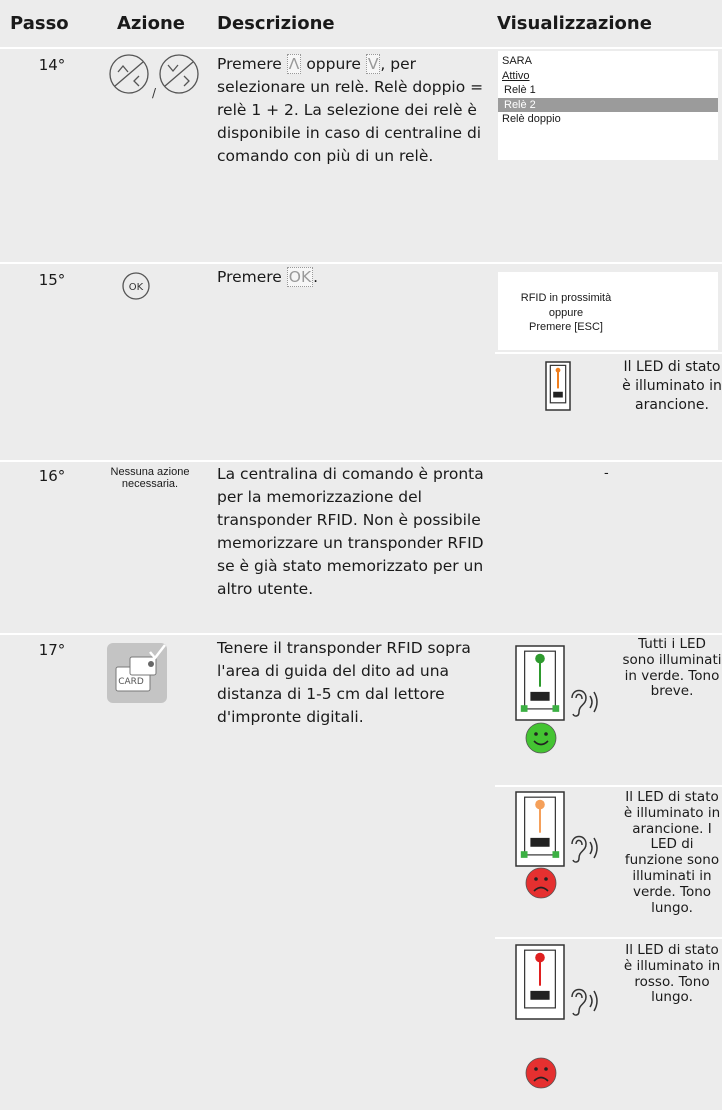  I want to click on step: 15°, so click(52, 280).